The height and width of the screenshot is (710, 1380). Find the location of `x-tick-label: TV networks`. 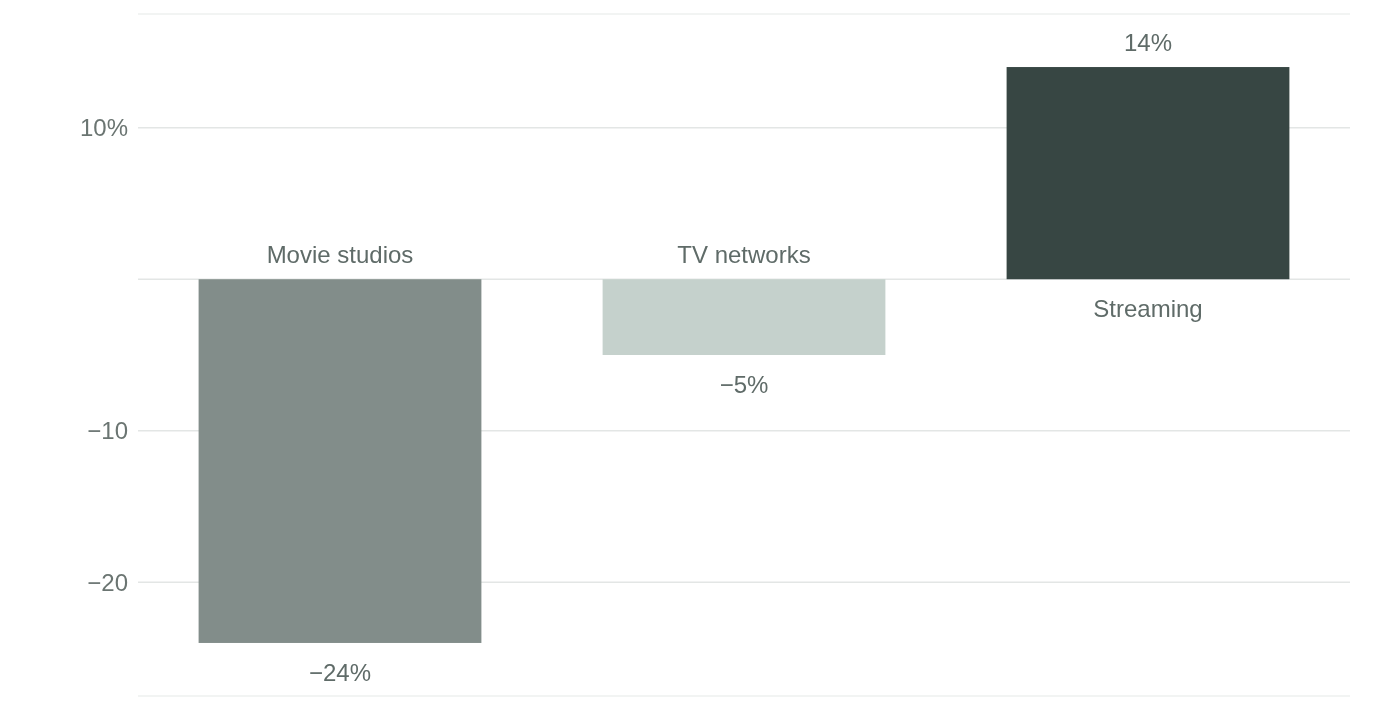

x-tick-label: TV networks is located at coordinates (744, 255).